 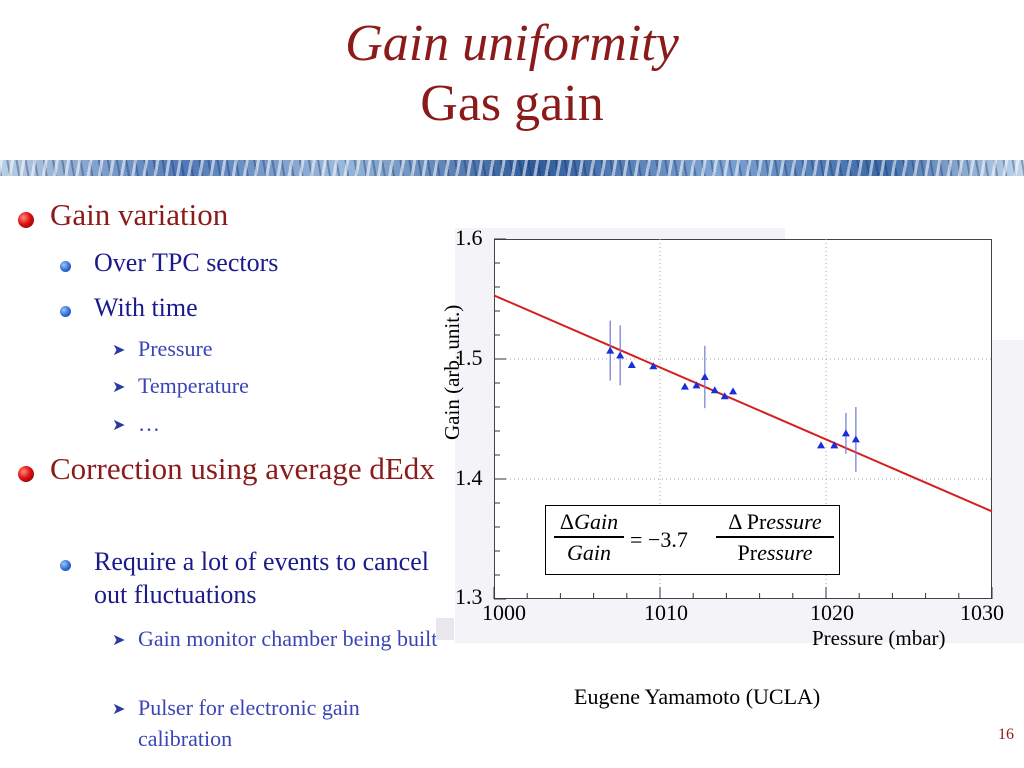 What do you see at coordinates (697, 696) in the screenshot?
I see `credit-text: Eugene Yamamoto (UCLA)` at bounding box center [697, 696].